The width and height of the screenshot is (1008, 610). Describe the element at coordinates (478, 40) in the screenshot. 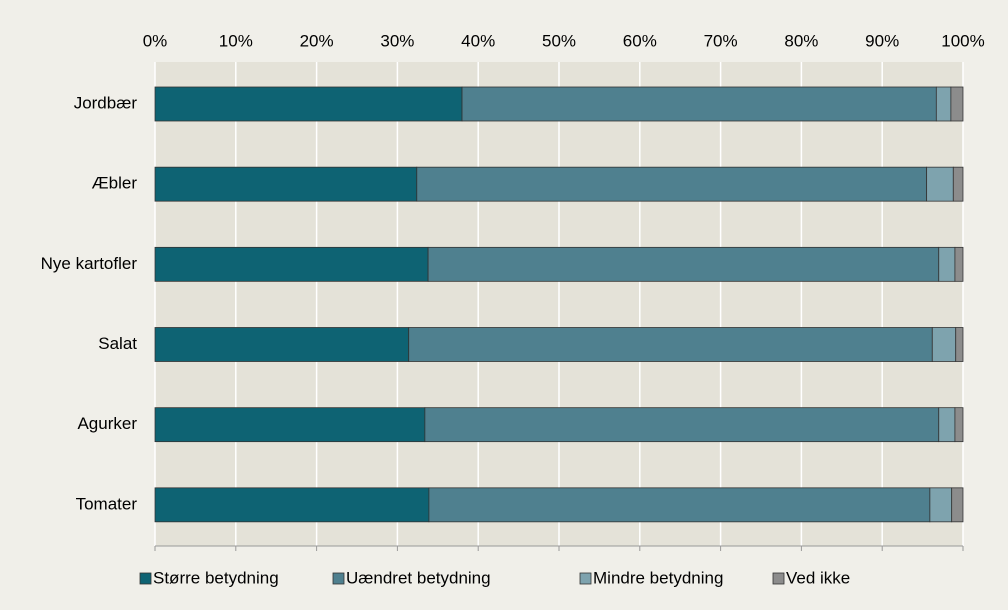

I see `x-tick-label: 40%` at that location.